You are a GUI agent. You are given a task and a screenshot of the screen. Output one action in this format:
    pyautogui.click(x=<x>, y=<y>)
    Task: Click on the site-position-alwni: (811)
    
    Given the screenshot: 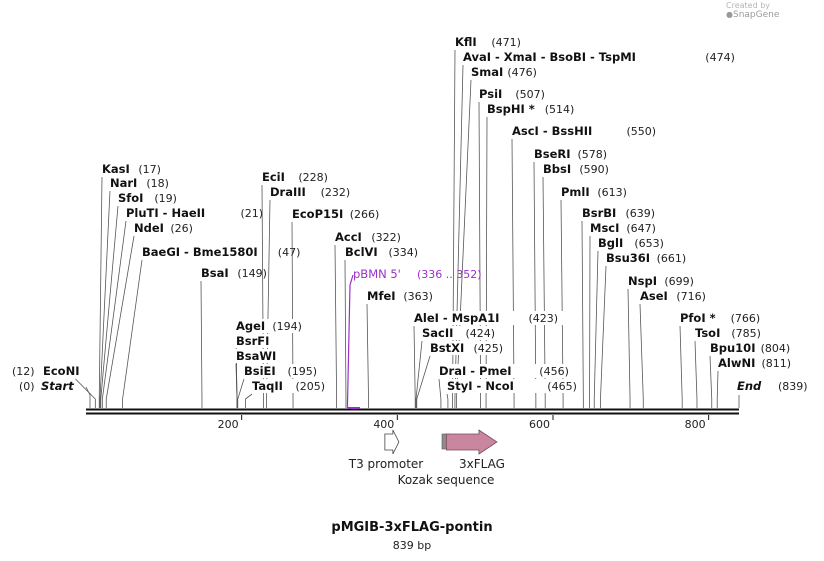 What is the action you would take?
    pyautogui.click(x=777, y=363)
    